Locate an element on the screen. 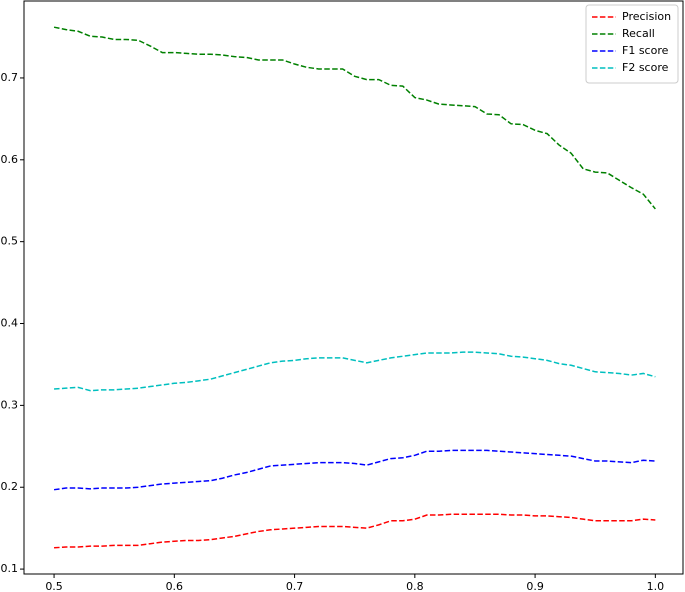 The width and height of the screenshot is (685, 592). y-tick-label: 0.4 is located at coordinates (10, 323).